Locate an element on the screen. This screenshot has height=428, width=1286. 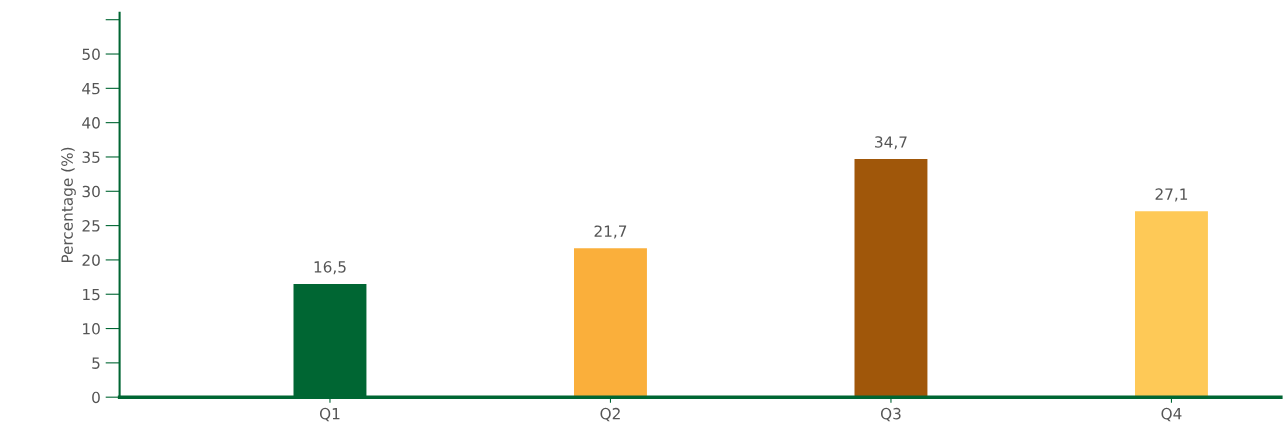
data-label: 27,1 is located at coordinates (1171, 195).